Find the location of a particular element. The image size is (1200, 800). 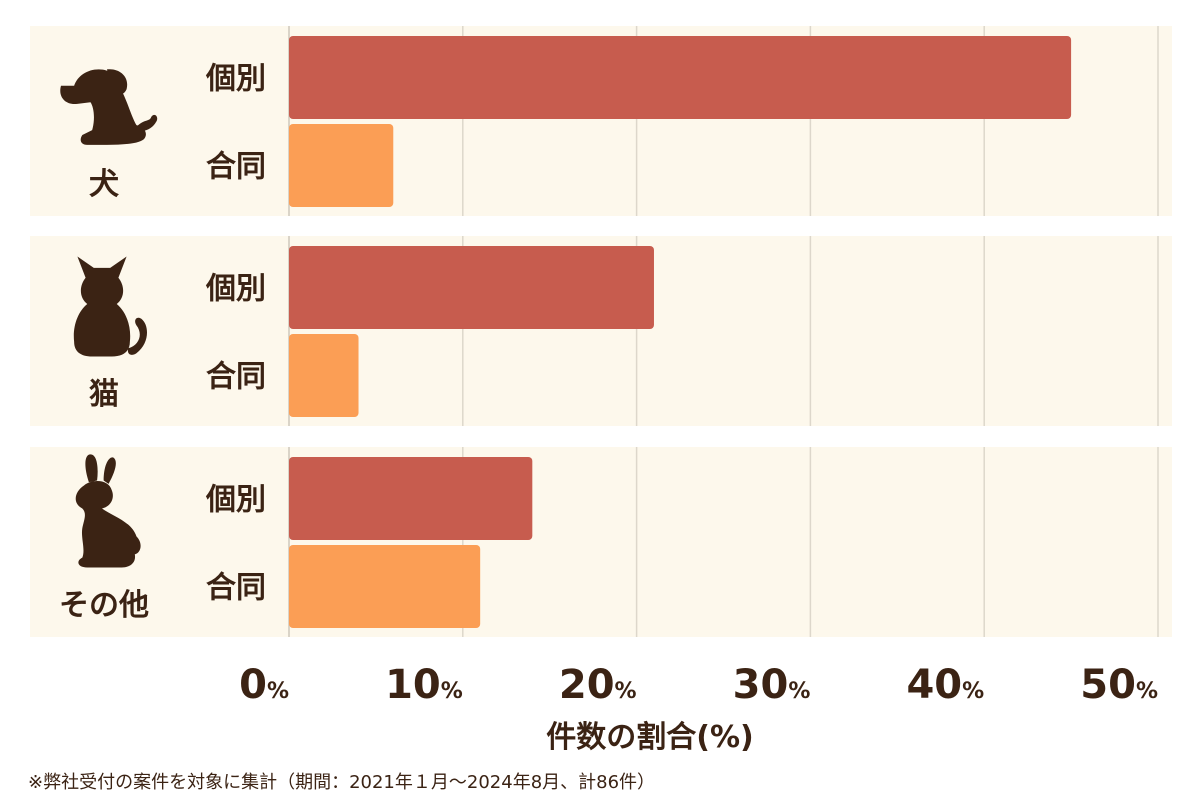

cat-icon is located at coordinates (110, 306).